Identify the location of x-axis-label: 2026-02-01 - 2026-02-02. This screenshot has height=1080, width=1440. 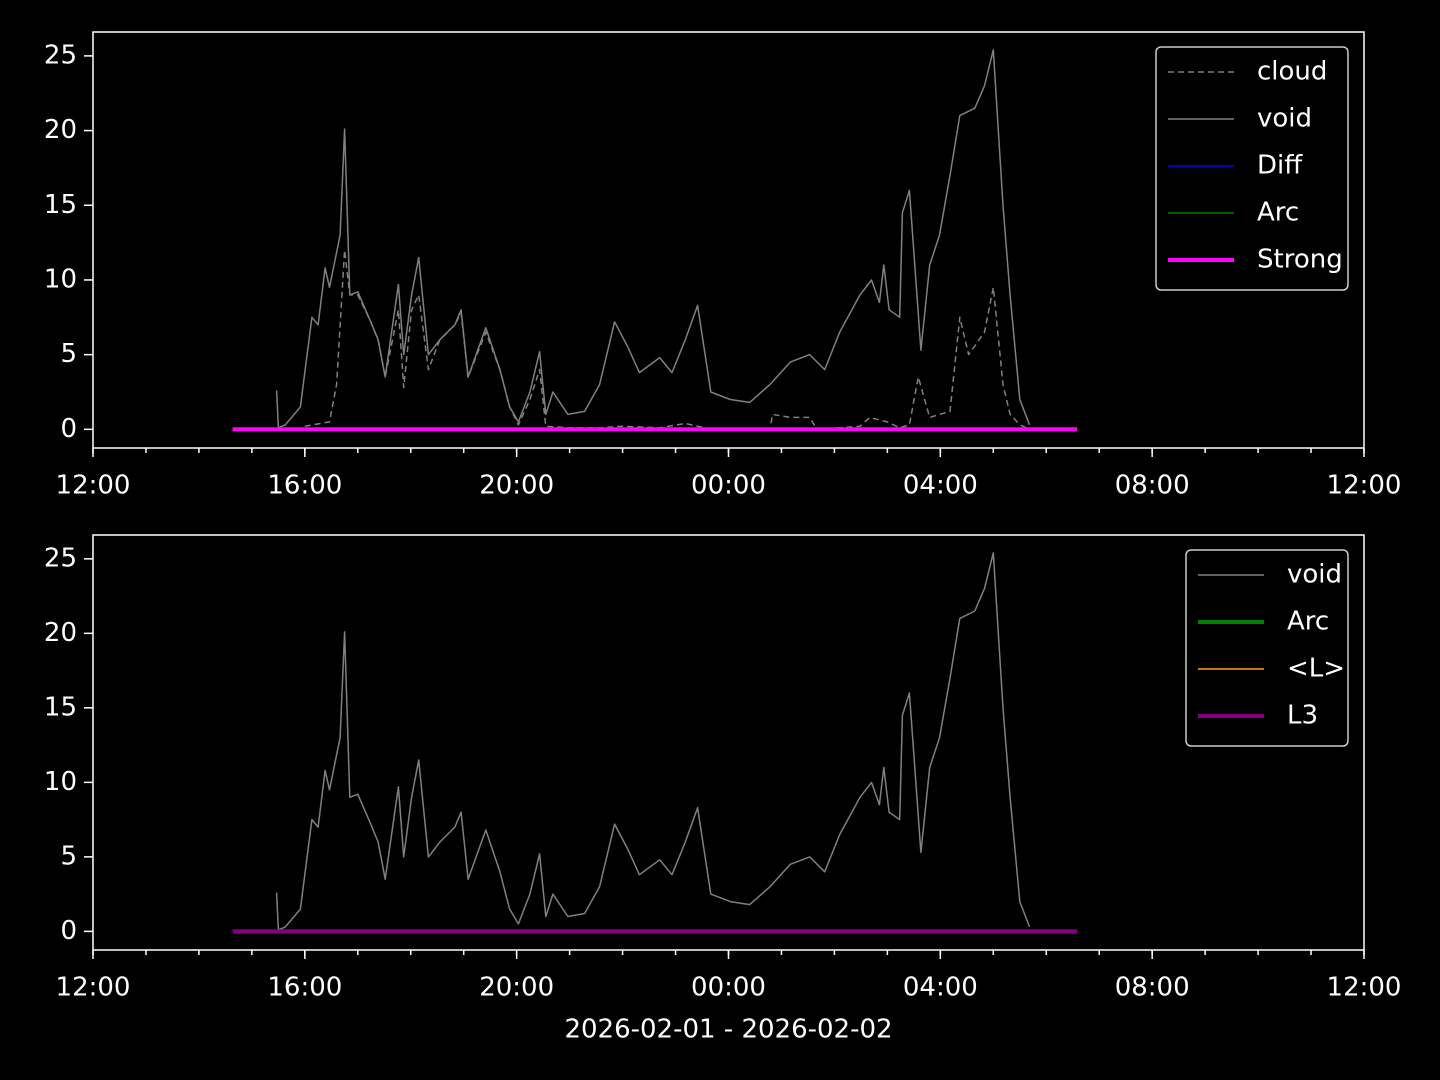
(728, 1030).